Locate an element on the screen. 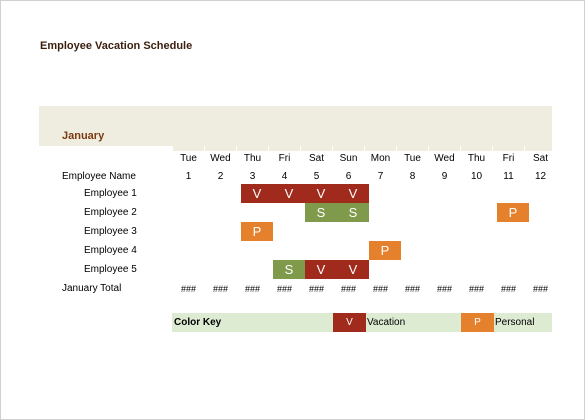 The image size is (585, 420). day-number: 2 is located at coordinates (220, 176).